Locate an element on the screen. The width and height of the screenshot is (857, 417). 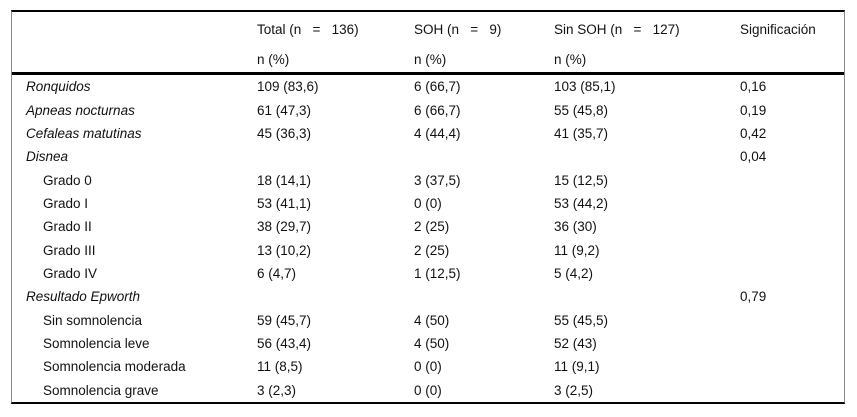
table-row-resultado-epworth: Resultado Epworth 0,79 is located at coordinates (428, 296).